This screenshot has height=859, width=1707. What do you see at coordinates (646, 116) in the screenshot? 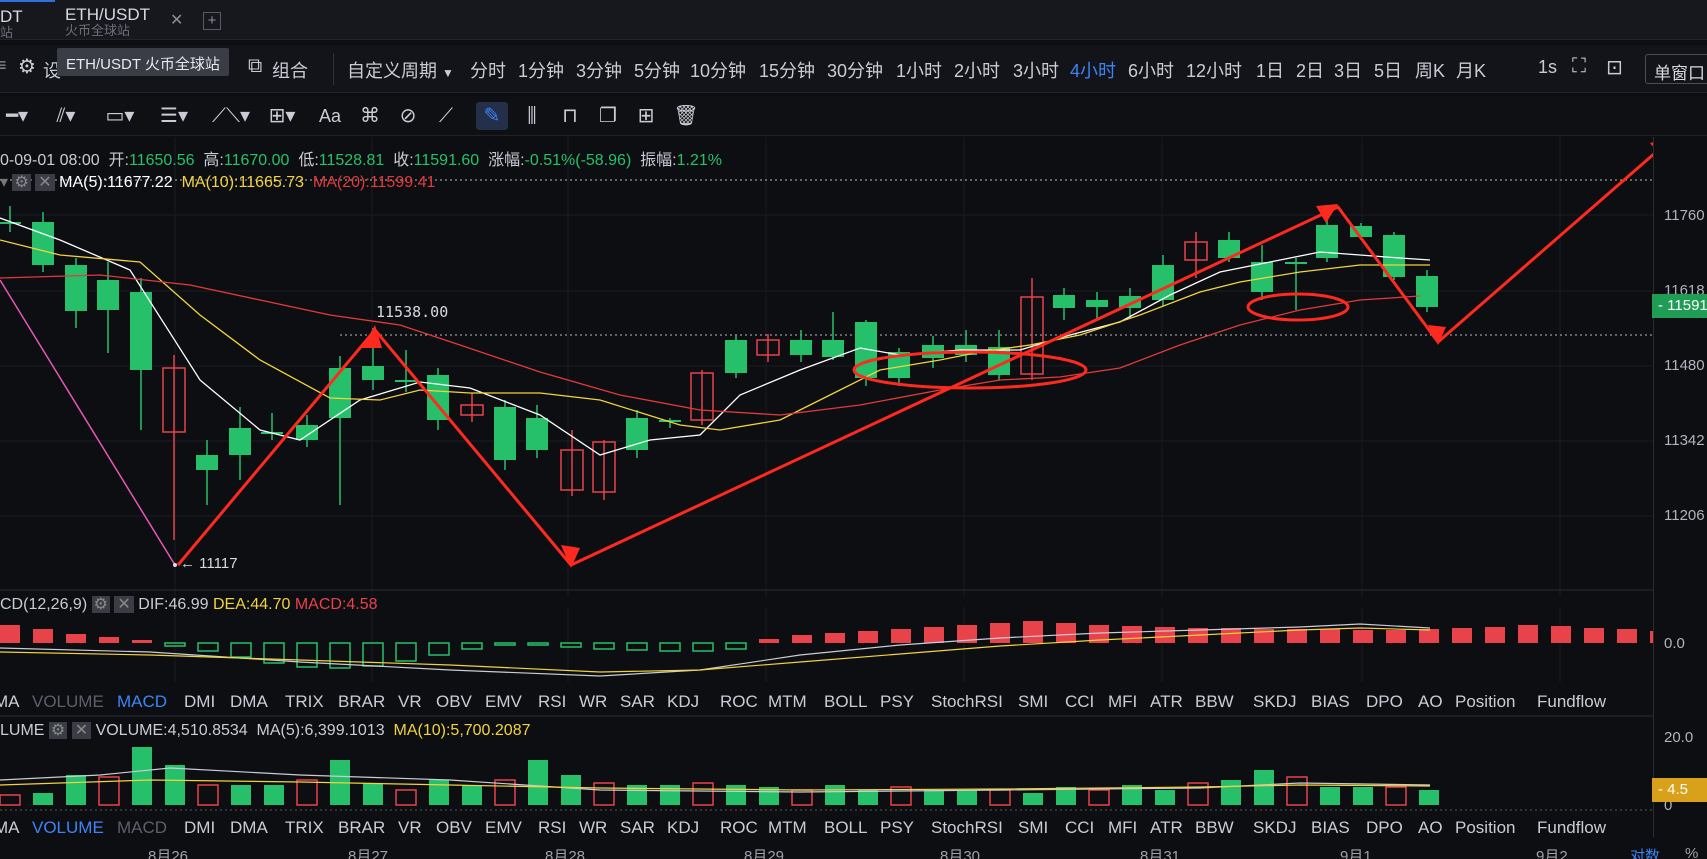
I see `template-icon: ⊞` at bounding box center [646, 116].